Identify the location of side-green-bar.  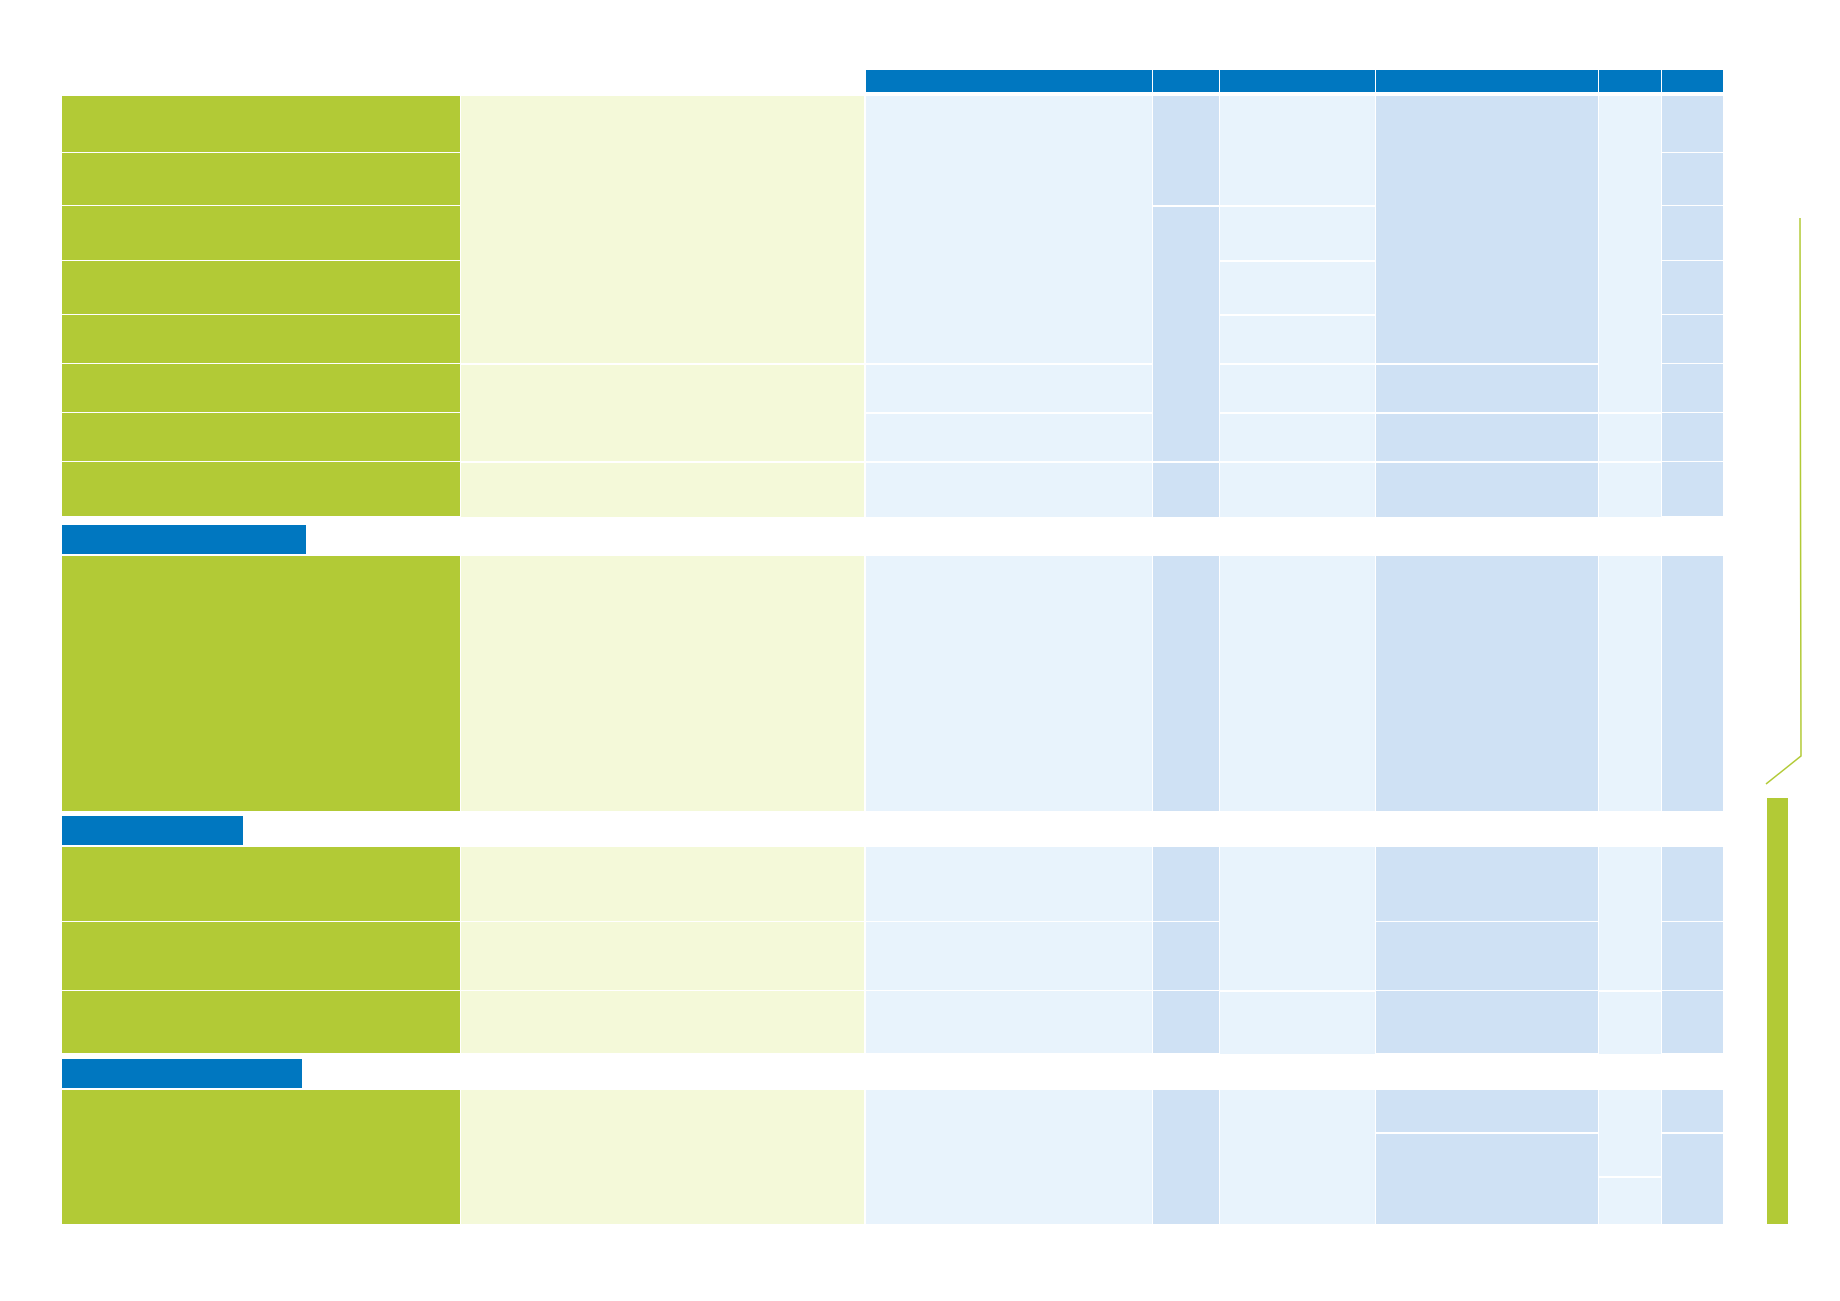
(1777, 1011).